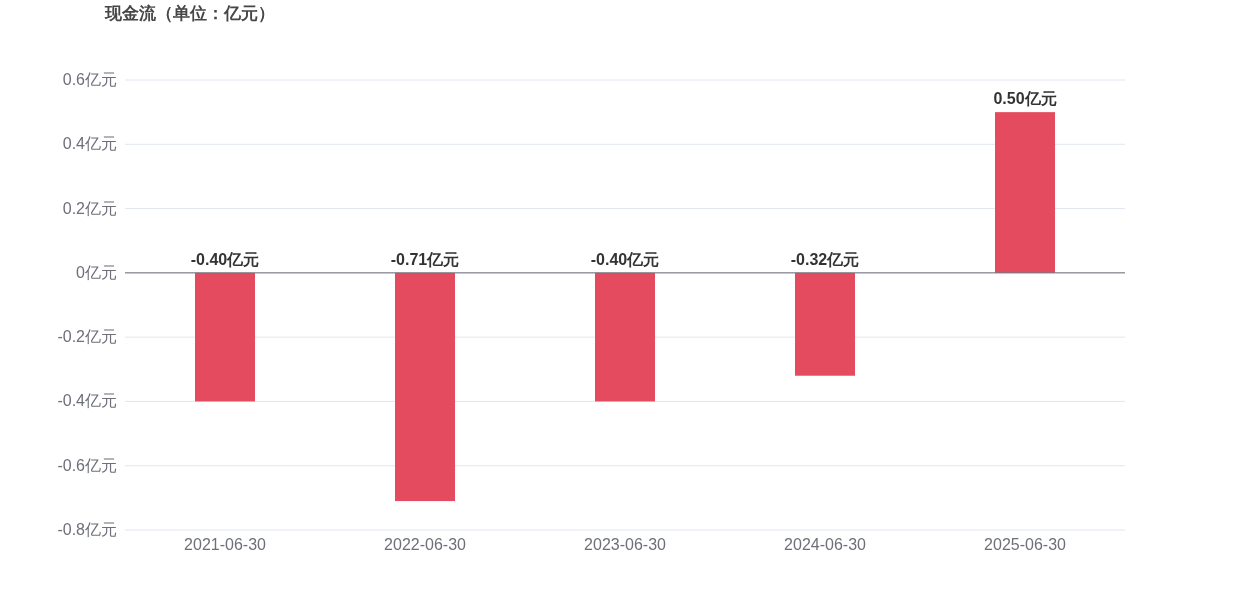 This screenshot has width=1250, height=600. What do you see at coordinates (1025, 99) in the screenshot?
I see `data-label: 0.50亿元` at bounding box center [1025, 99].